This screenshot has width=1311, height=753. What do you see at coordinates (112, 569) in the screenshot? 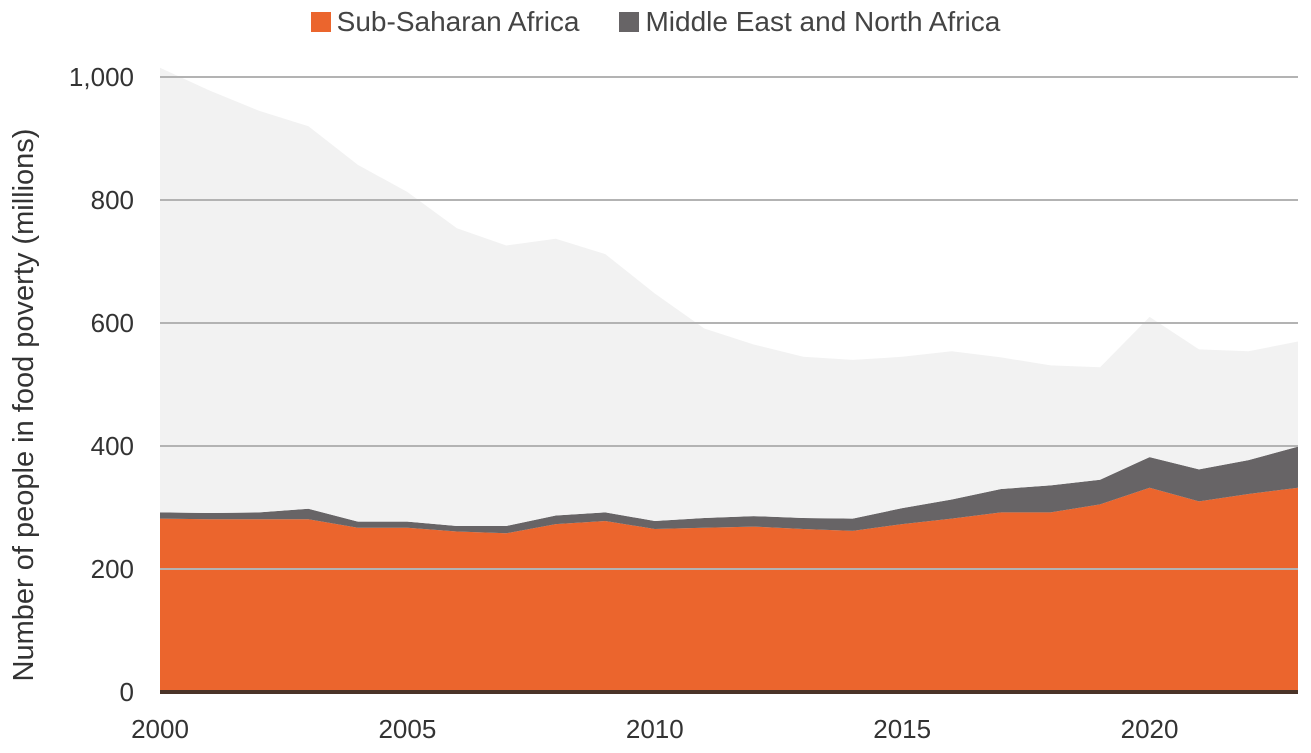
I see `y-tick-label: 200` at bounding box center [112, 569].